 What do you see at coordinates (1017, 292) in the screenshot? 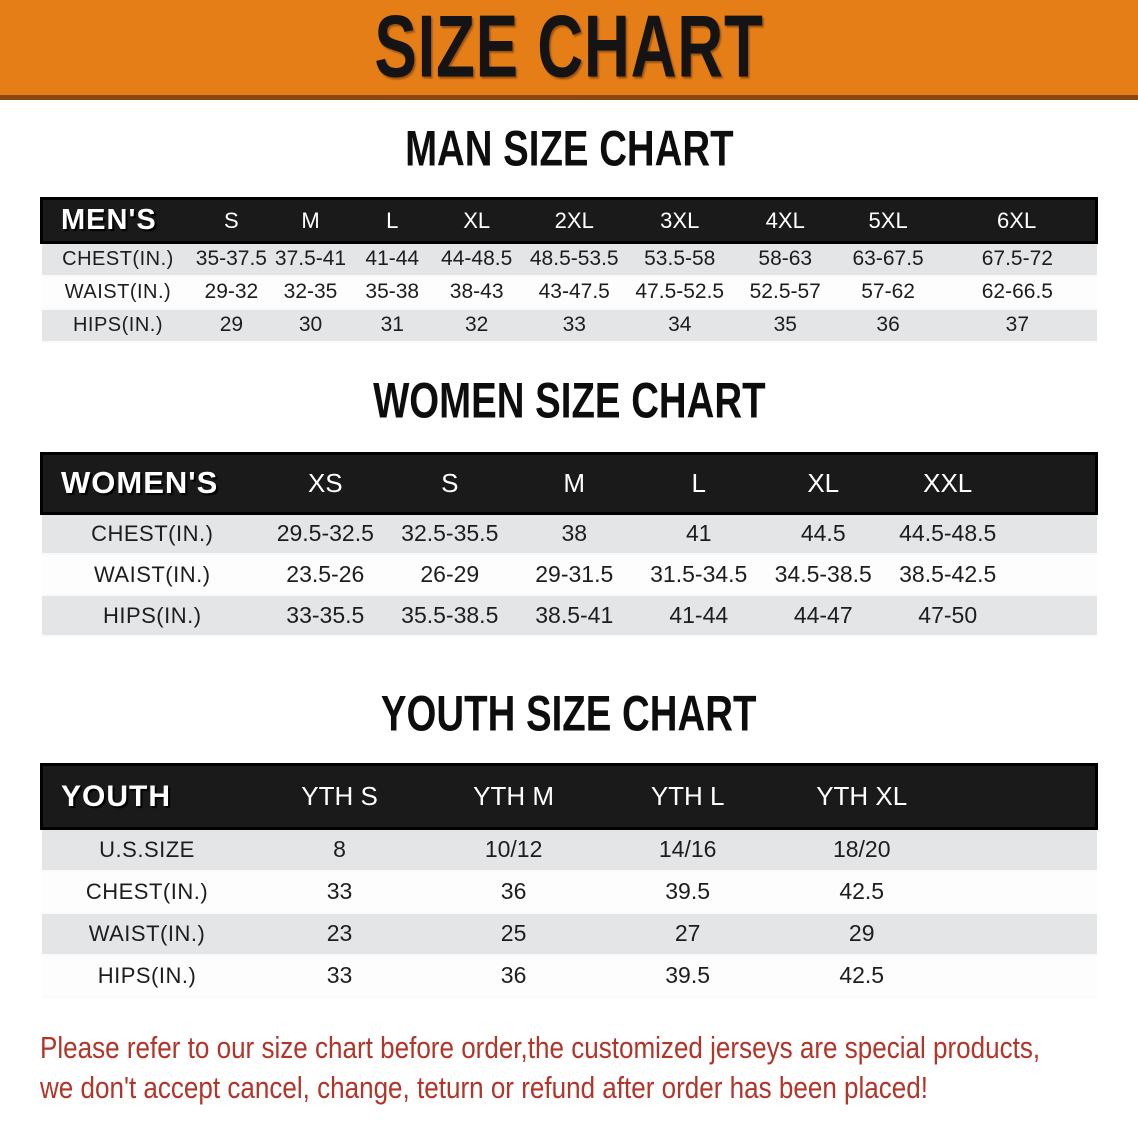
I see `size-value: 62-66.5` at bounding box center [1017, 292].